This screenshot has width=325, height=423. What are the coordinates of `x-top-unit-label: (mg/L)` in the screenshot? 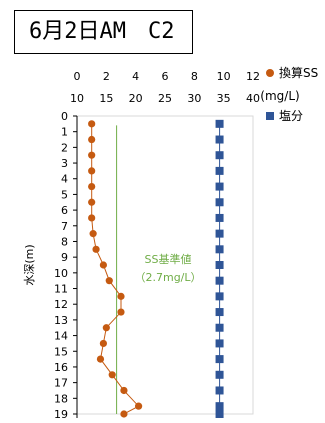 It's located at (279, 96).